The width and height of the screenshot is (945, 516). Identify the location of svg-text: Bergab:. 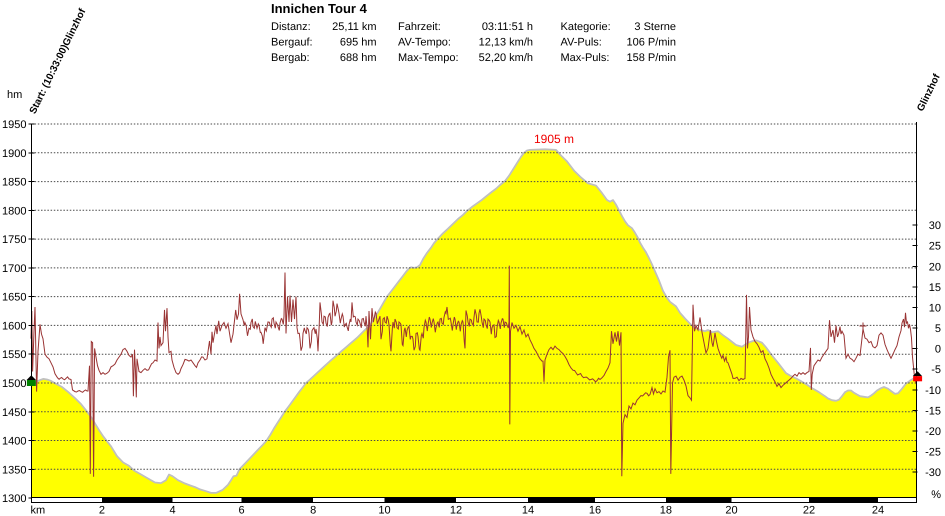
(290, 58).